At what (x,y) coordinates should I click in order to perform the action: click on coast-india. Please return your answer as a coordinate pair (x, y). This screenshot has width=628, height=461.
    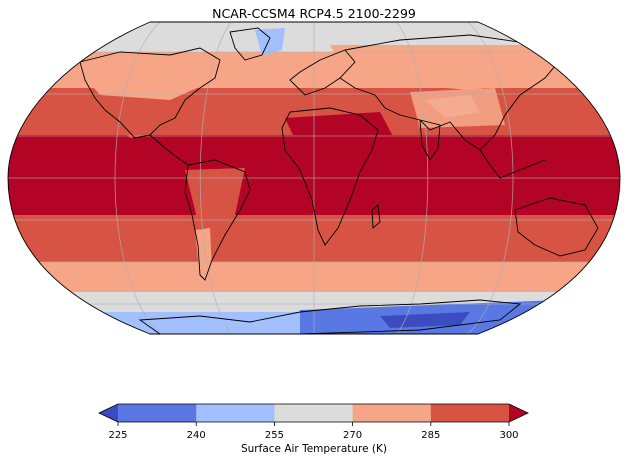
    Looking at the image, I should click on (430, 140).